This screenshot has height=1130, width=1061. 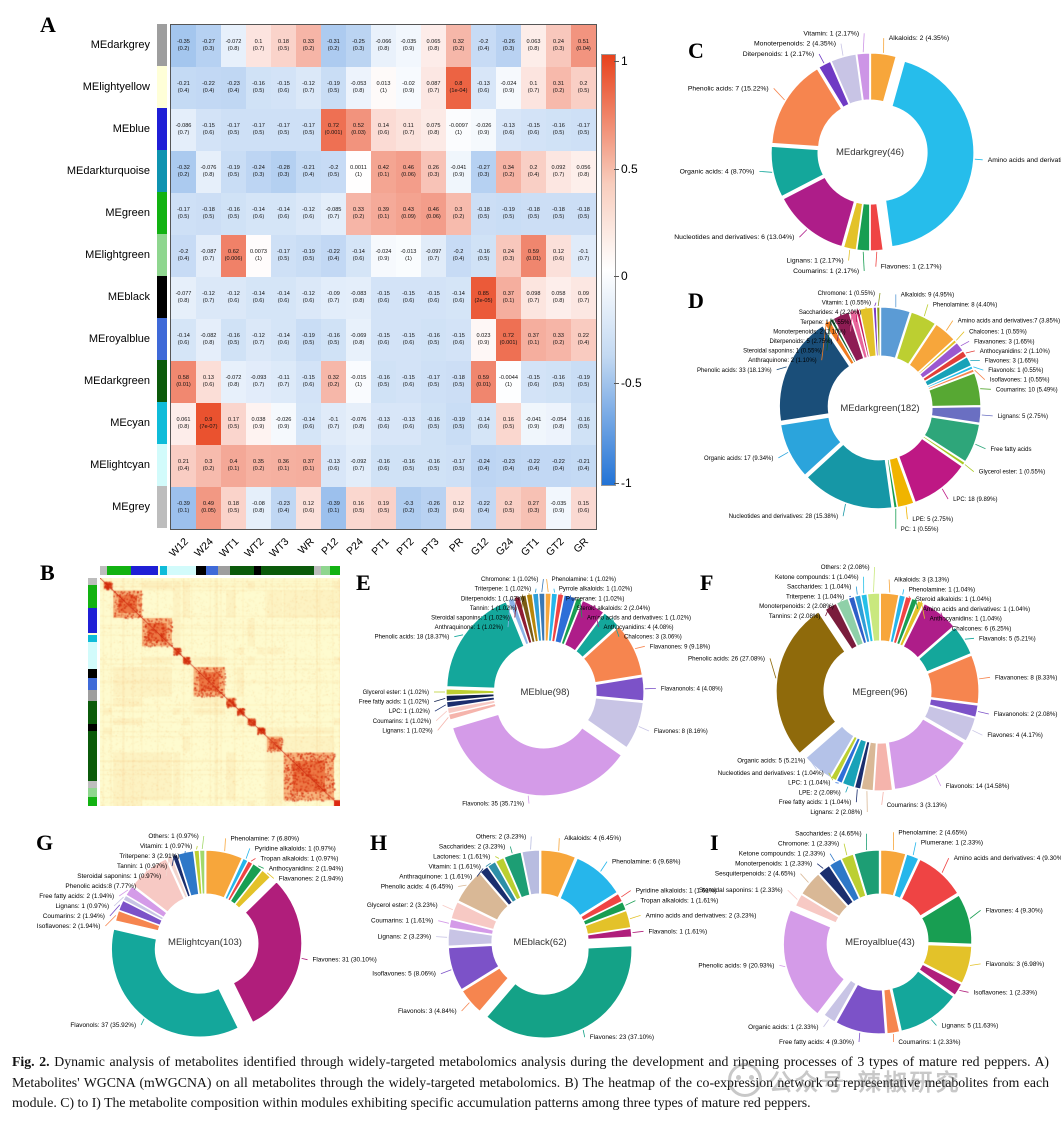 I want to click on heatmap-cell: -0.0097 (1), so click(x=458, y=130).